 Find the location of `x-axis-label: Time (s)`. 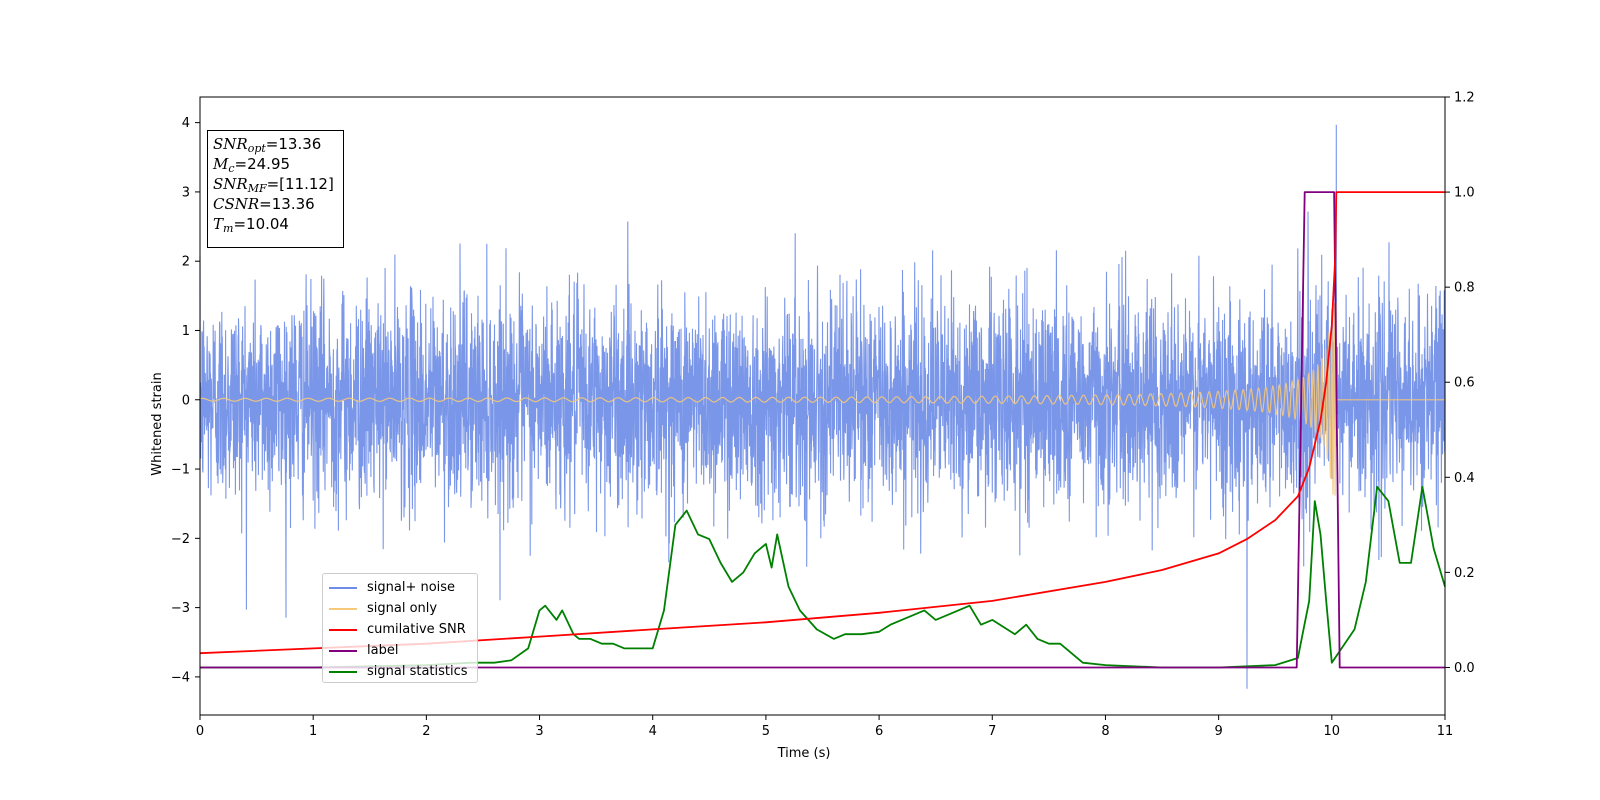

x-axis-label: Time (s) is located at coordinates (804, 753).